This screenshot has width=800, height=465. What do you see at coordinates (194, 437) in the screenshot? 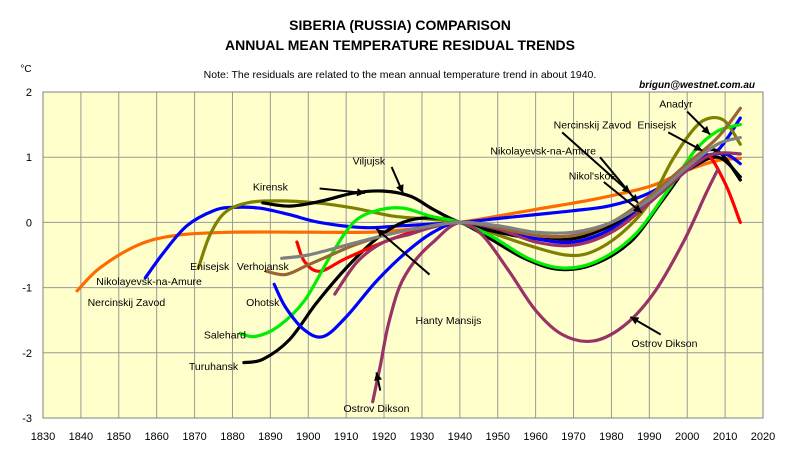
I see `x-tick-label: 1870` at bounding box center [194, 437].